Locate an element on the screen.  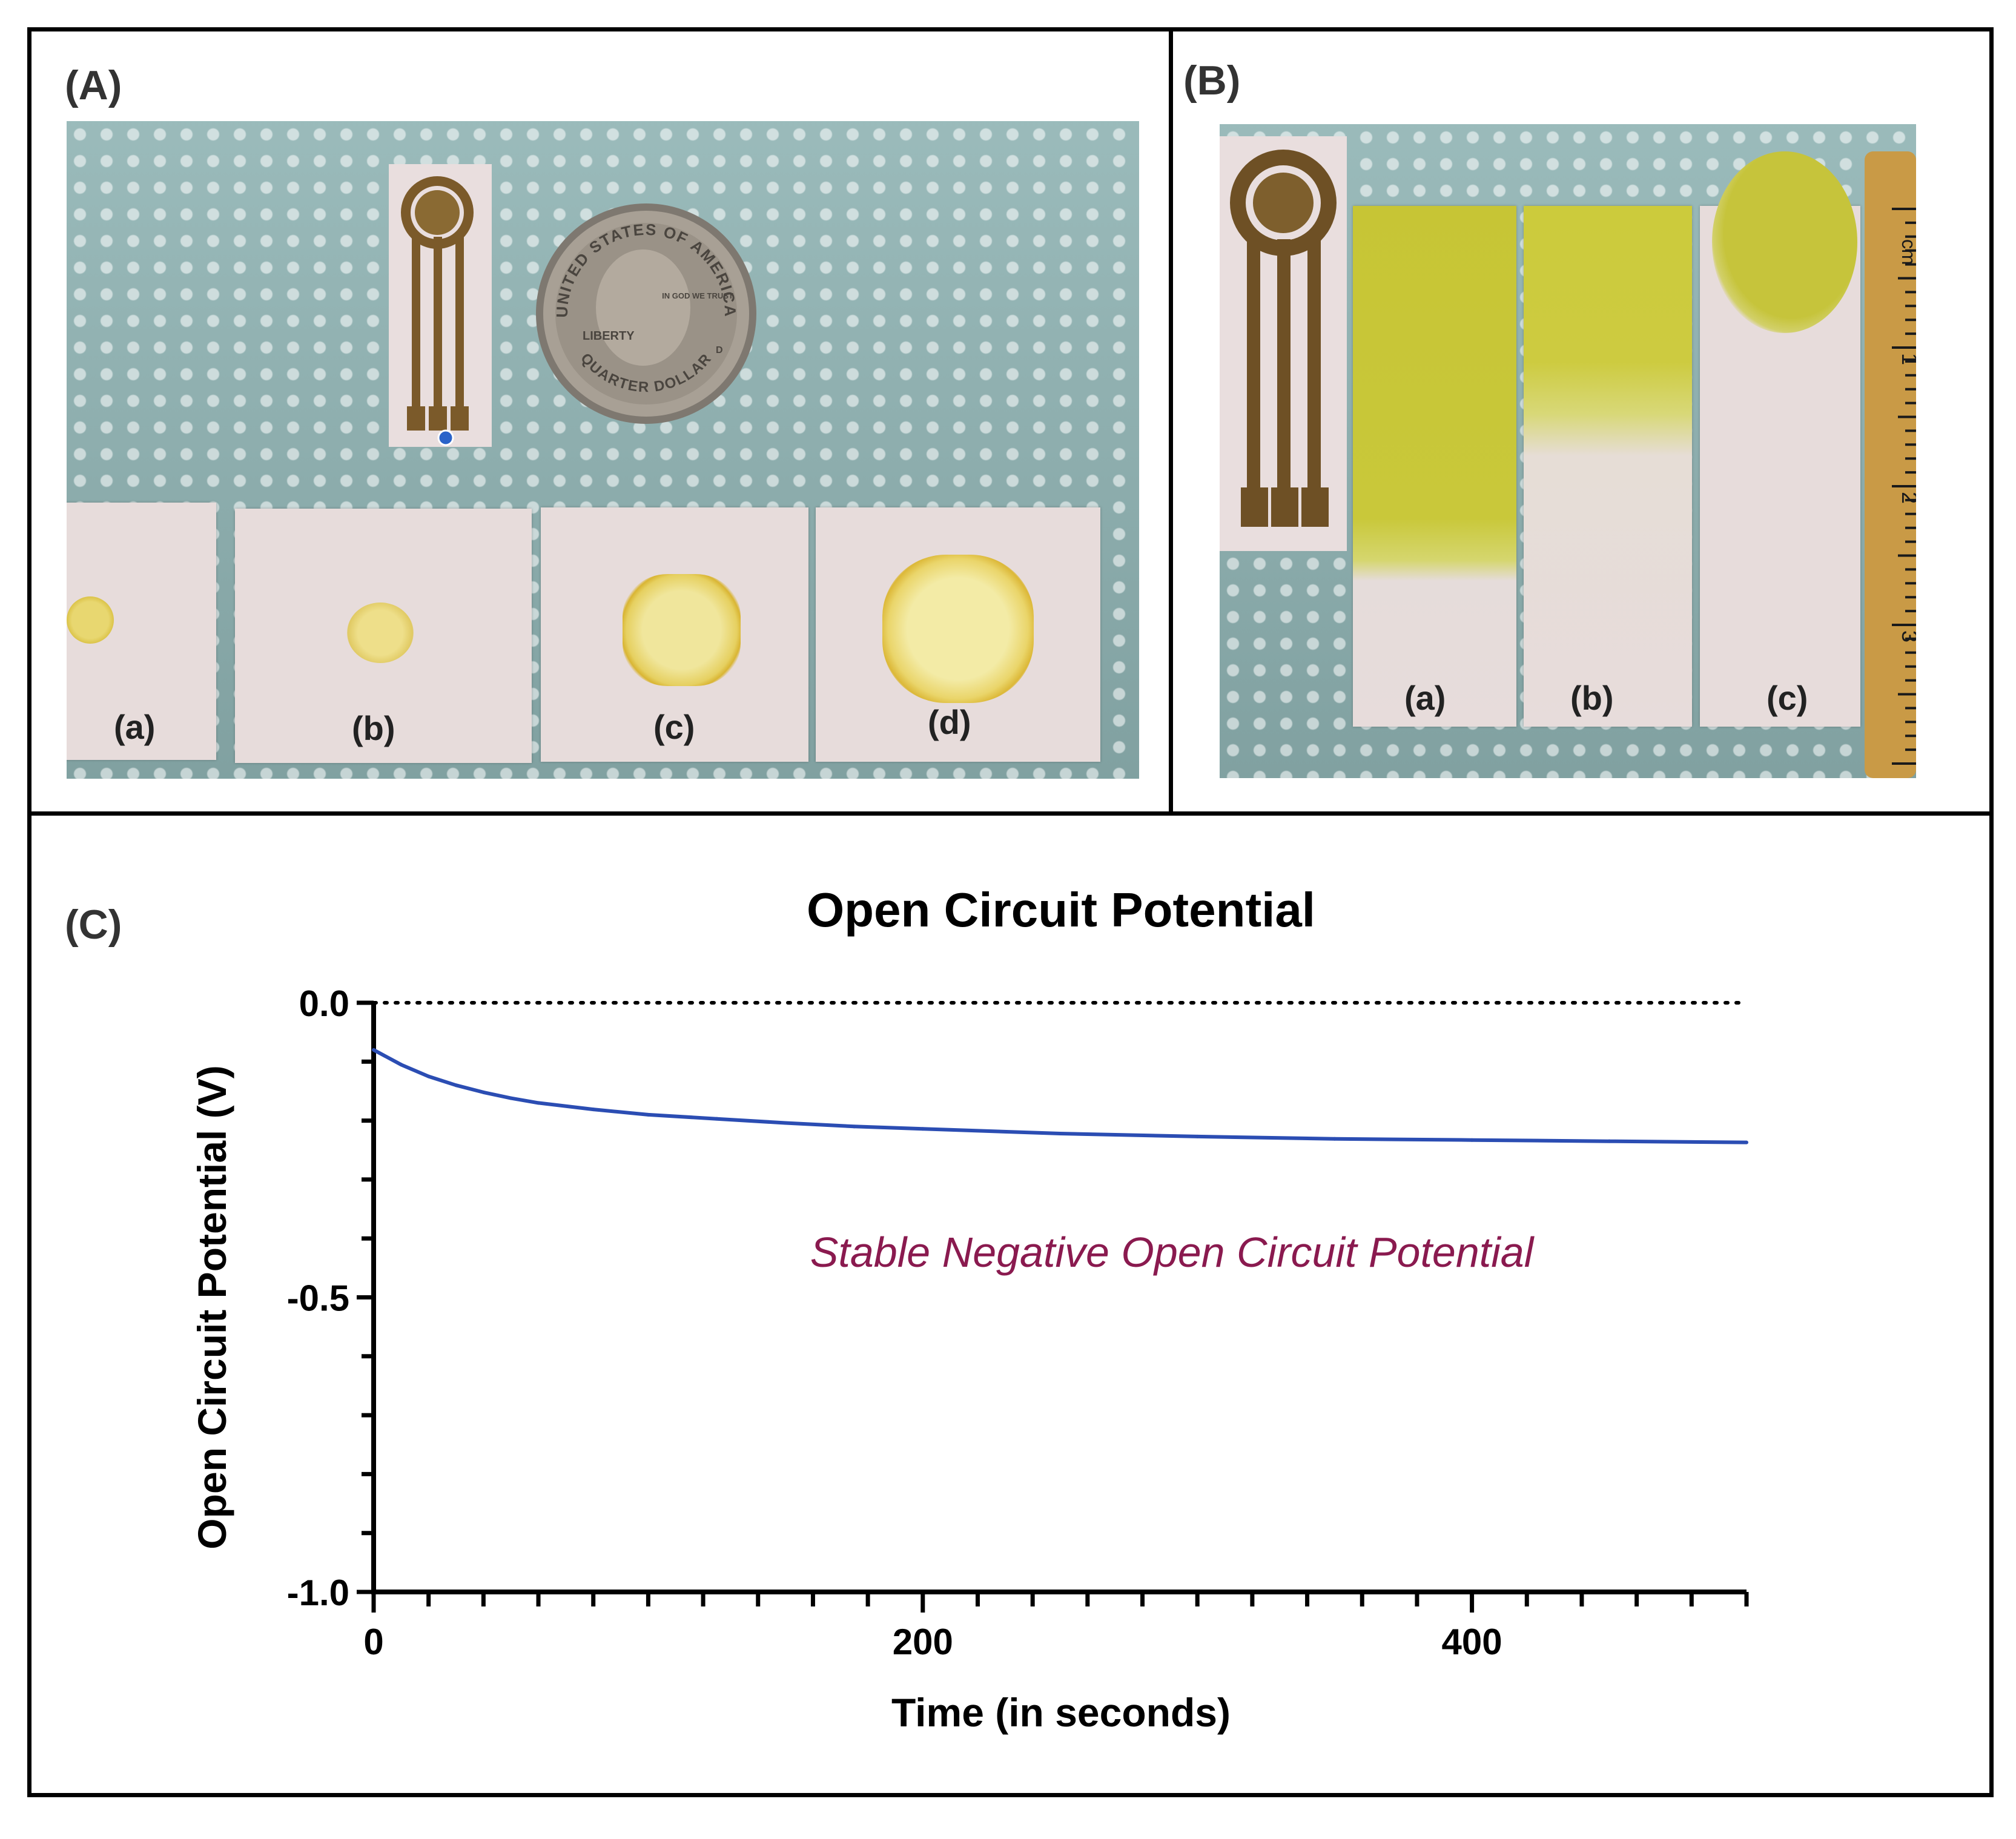
label-strip-a: (a) is located at coordinates (1425, 698).